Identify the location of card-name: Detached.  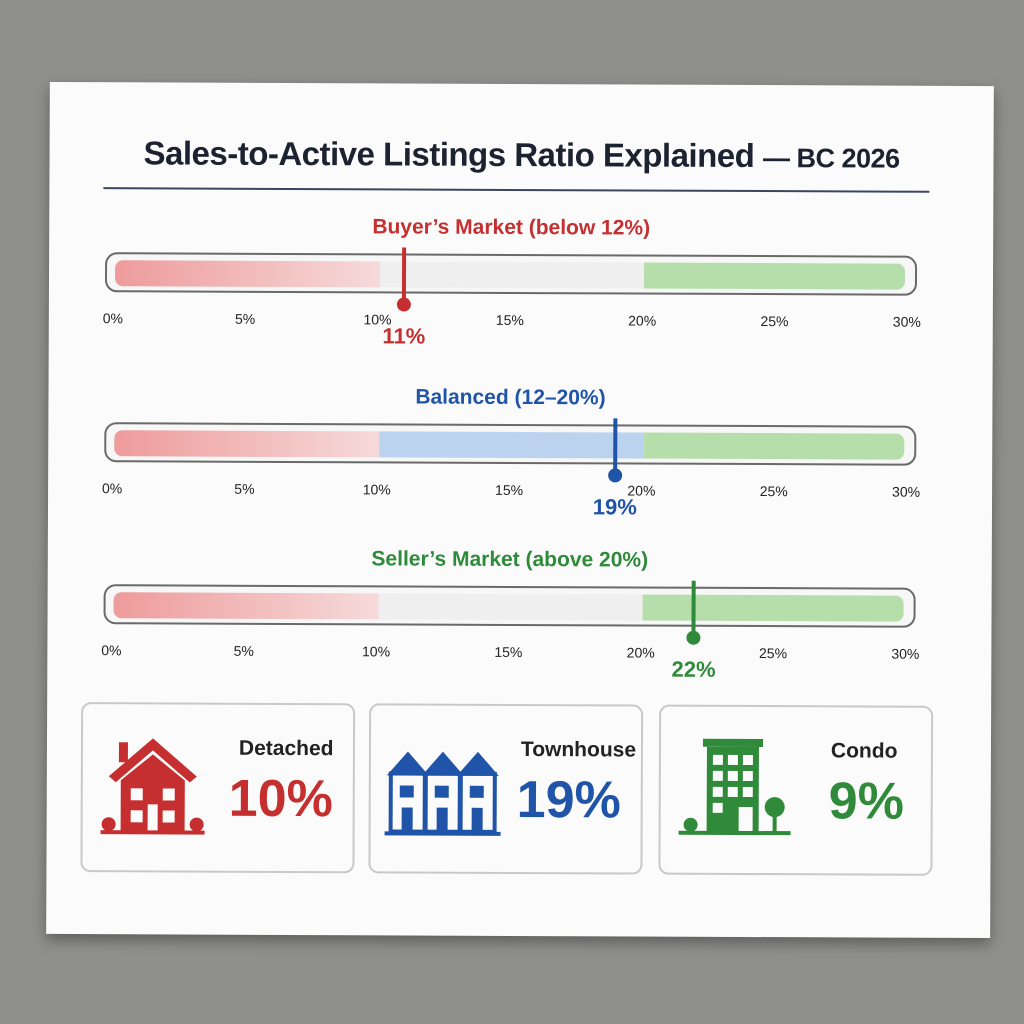
(286, 748).